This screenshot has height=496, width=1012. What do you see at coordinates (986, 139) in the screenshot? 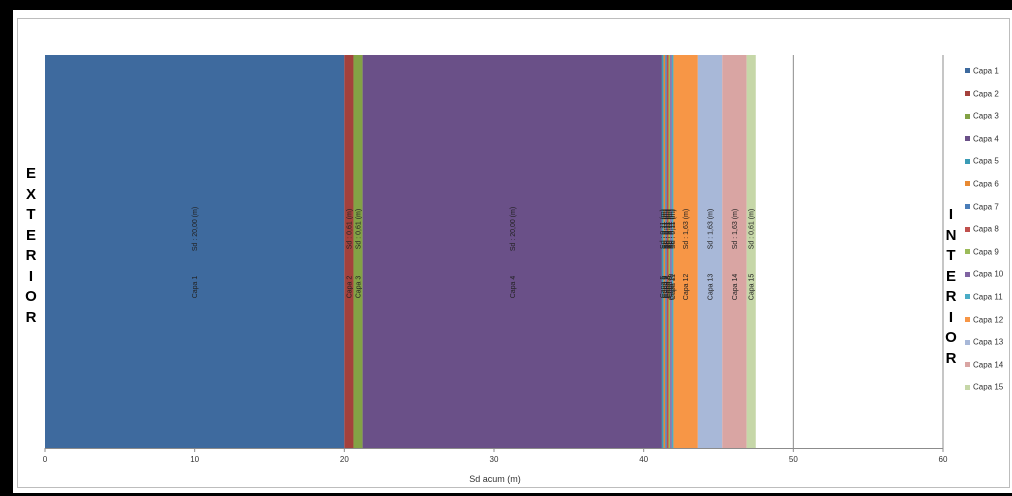
I see `legend-label: Capa 4` at bounding box center [986, 139].